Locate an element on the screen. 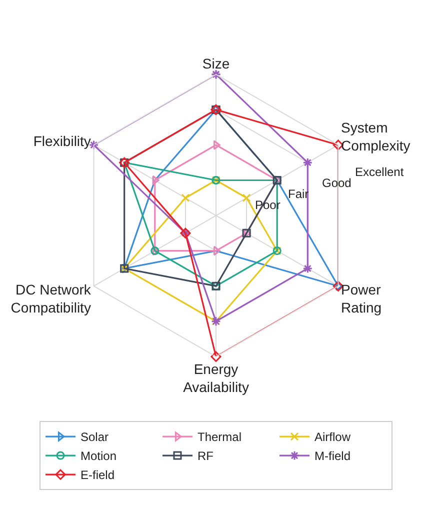  legend-label: RF is located at coordinates (206, 456).